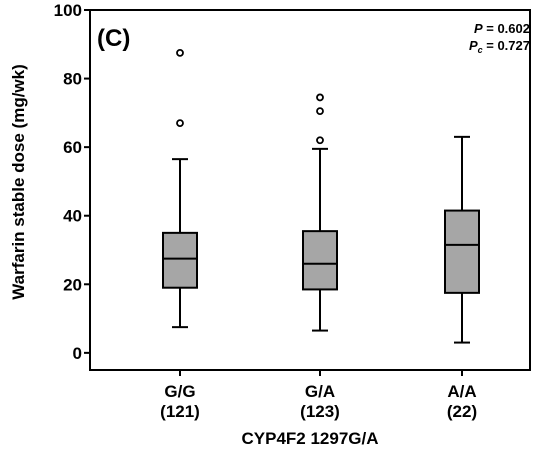 The width and height of the screenshot is (538, 459). I want to click on y-axis-title: Warfarin stable dose (mg/wk), so click(18, 182).